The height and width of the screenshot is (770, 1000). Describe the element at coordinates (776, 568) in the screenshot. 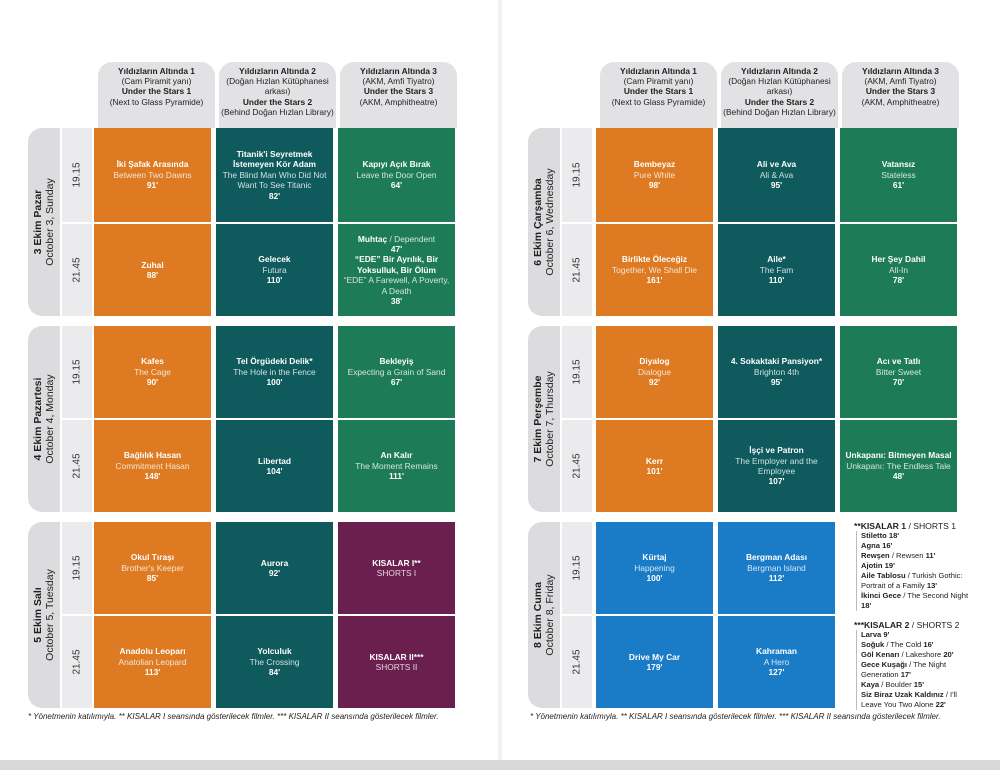

I see `film-cell: Bergman Adası Bergman Island 112'` at that location.